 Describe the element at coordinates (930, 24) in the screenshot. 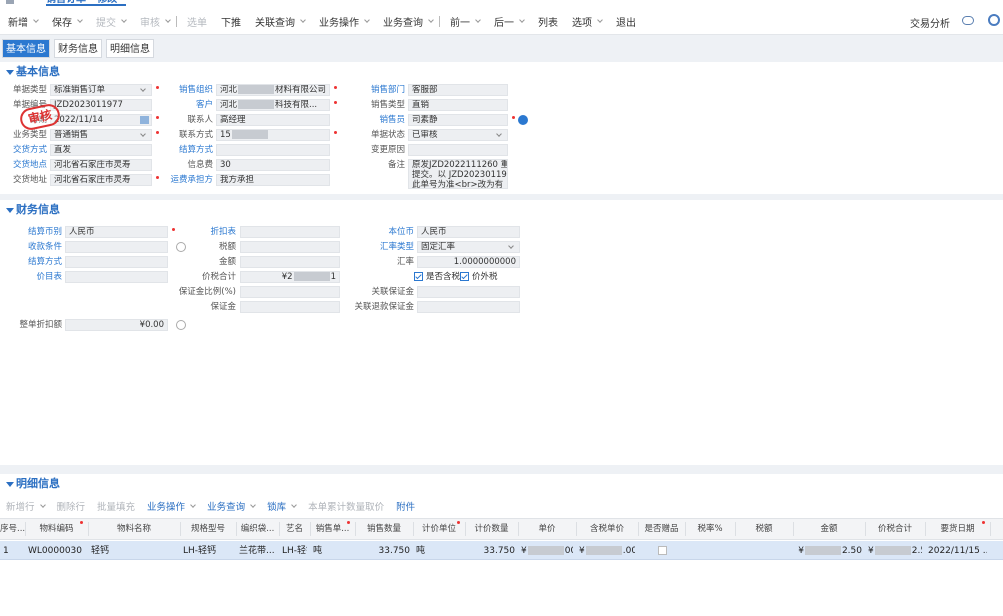

I see `toolbar-right-button: 交易分析` at that location.